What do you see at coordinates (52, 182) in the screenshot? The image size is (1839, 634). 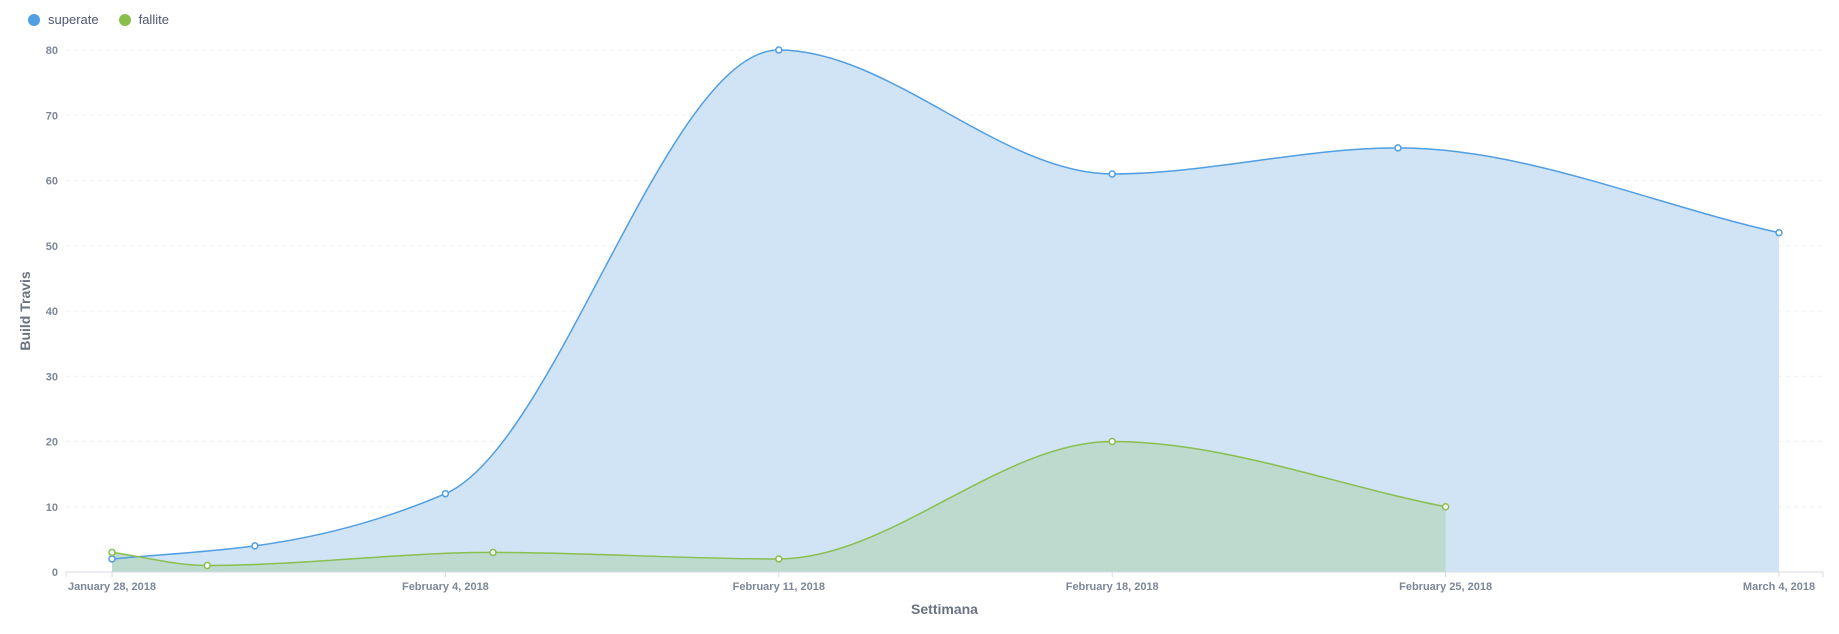 I see `y-tick-label: 60` at bounding box center [52, 182].